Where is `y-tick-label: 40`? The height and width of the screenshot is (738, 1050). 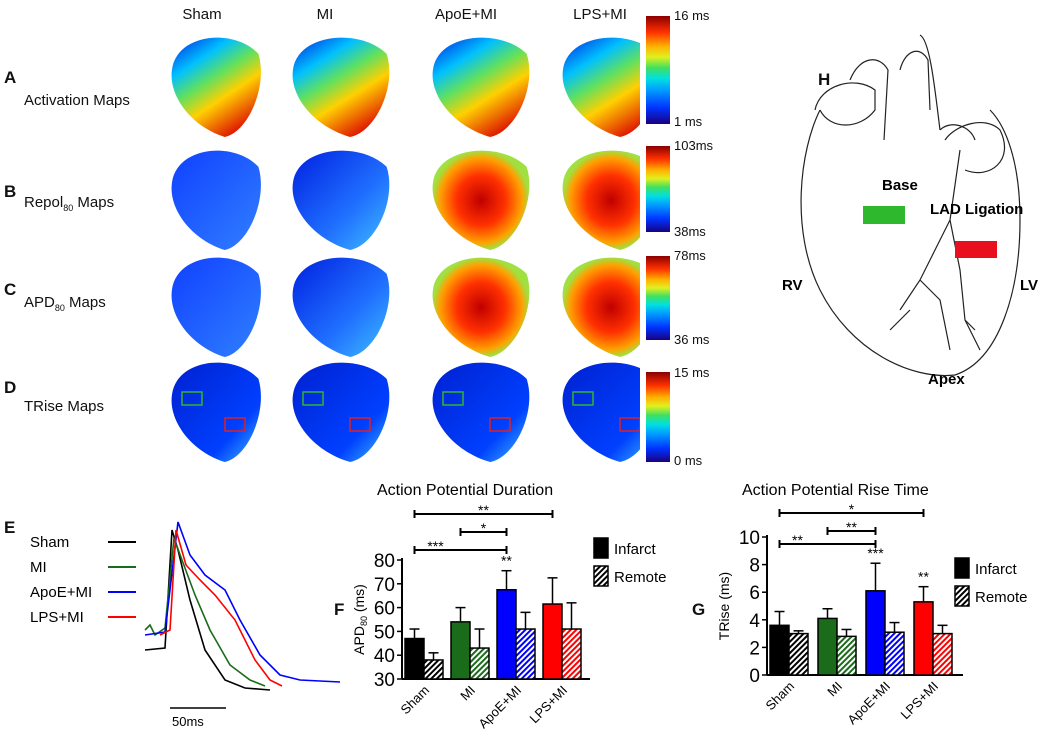
y-tick-label: 40 is located at coordinates (384, 656).